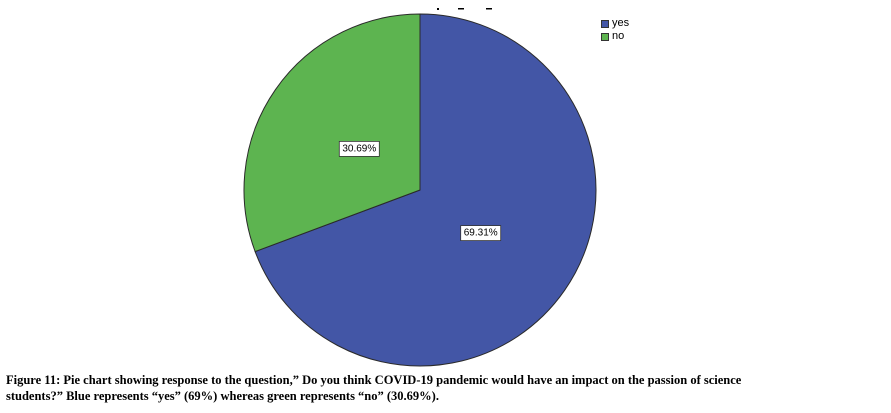 This screenshot has width=891, height=413. I want to click on legend-item-yes: yes, so click(615, 23).